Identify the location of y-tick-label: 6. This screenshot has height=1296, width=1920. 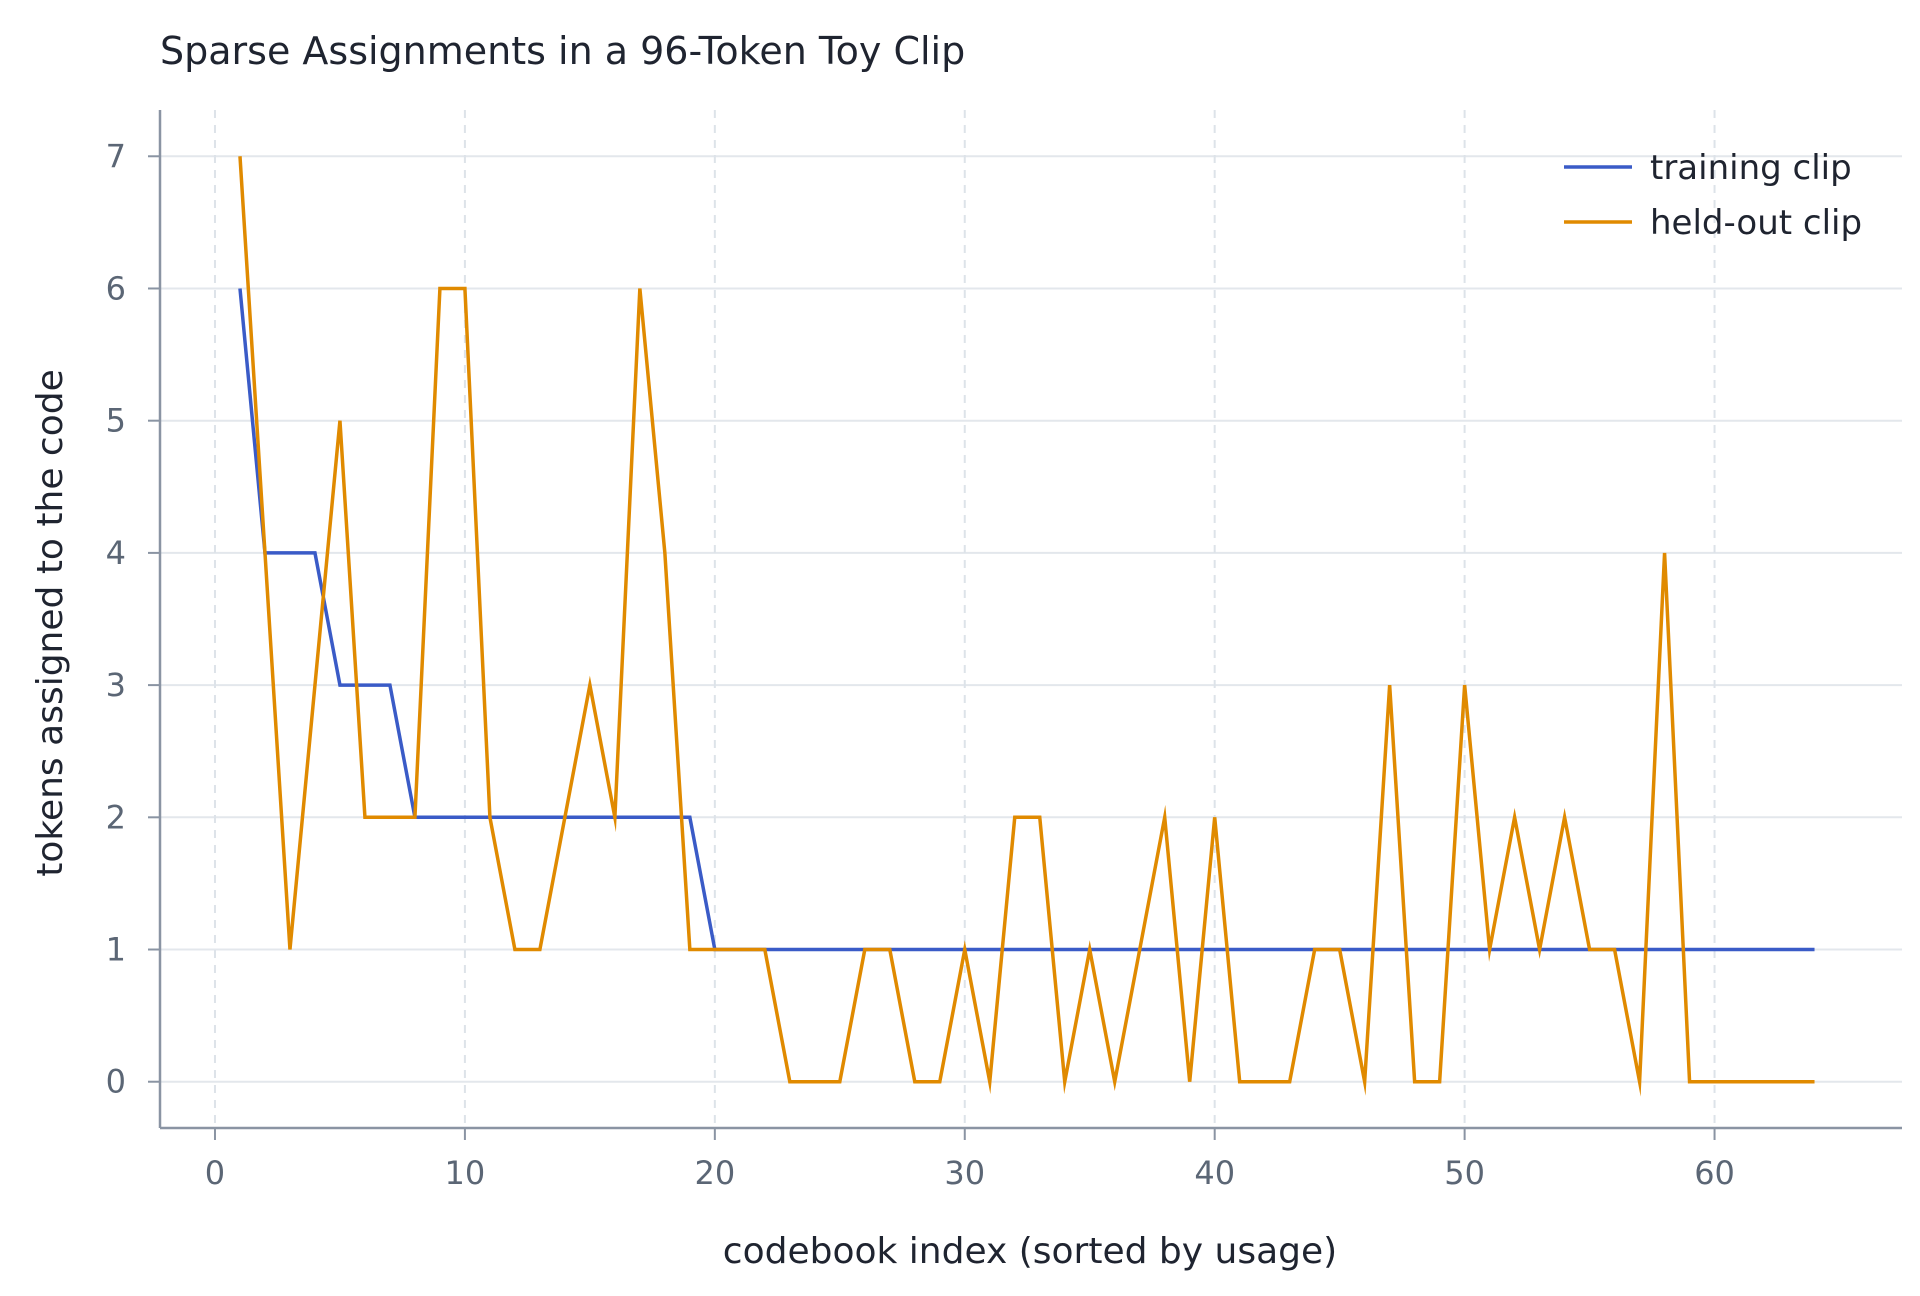
(116, 288).